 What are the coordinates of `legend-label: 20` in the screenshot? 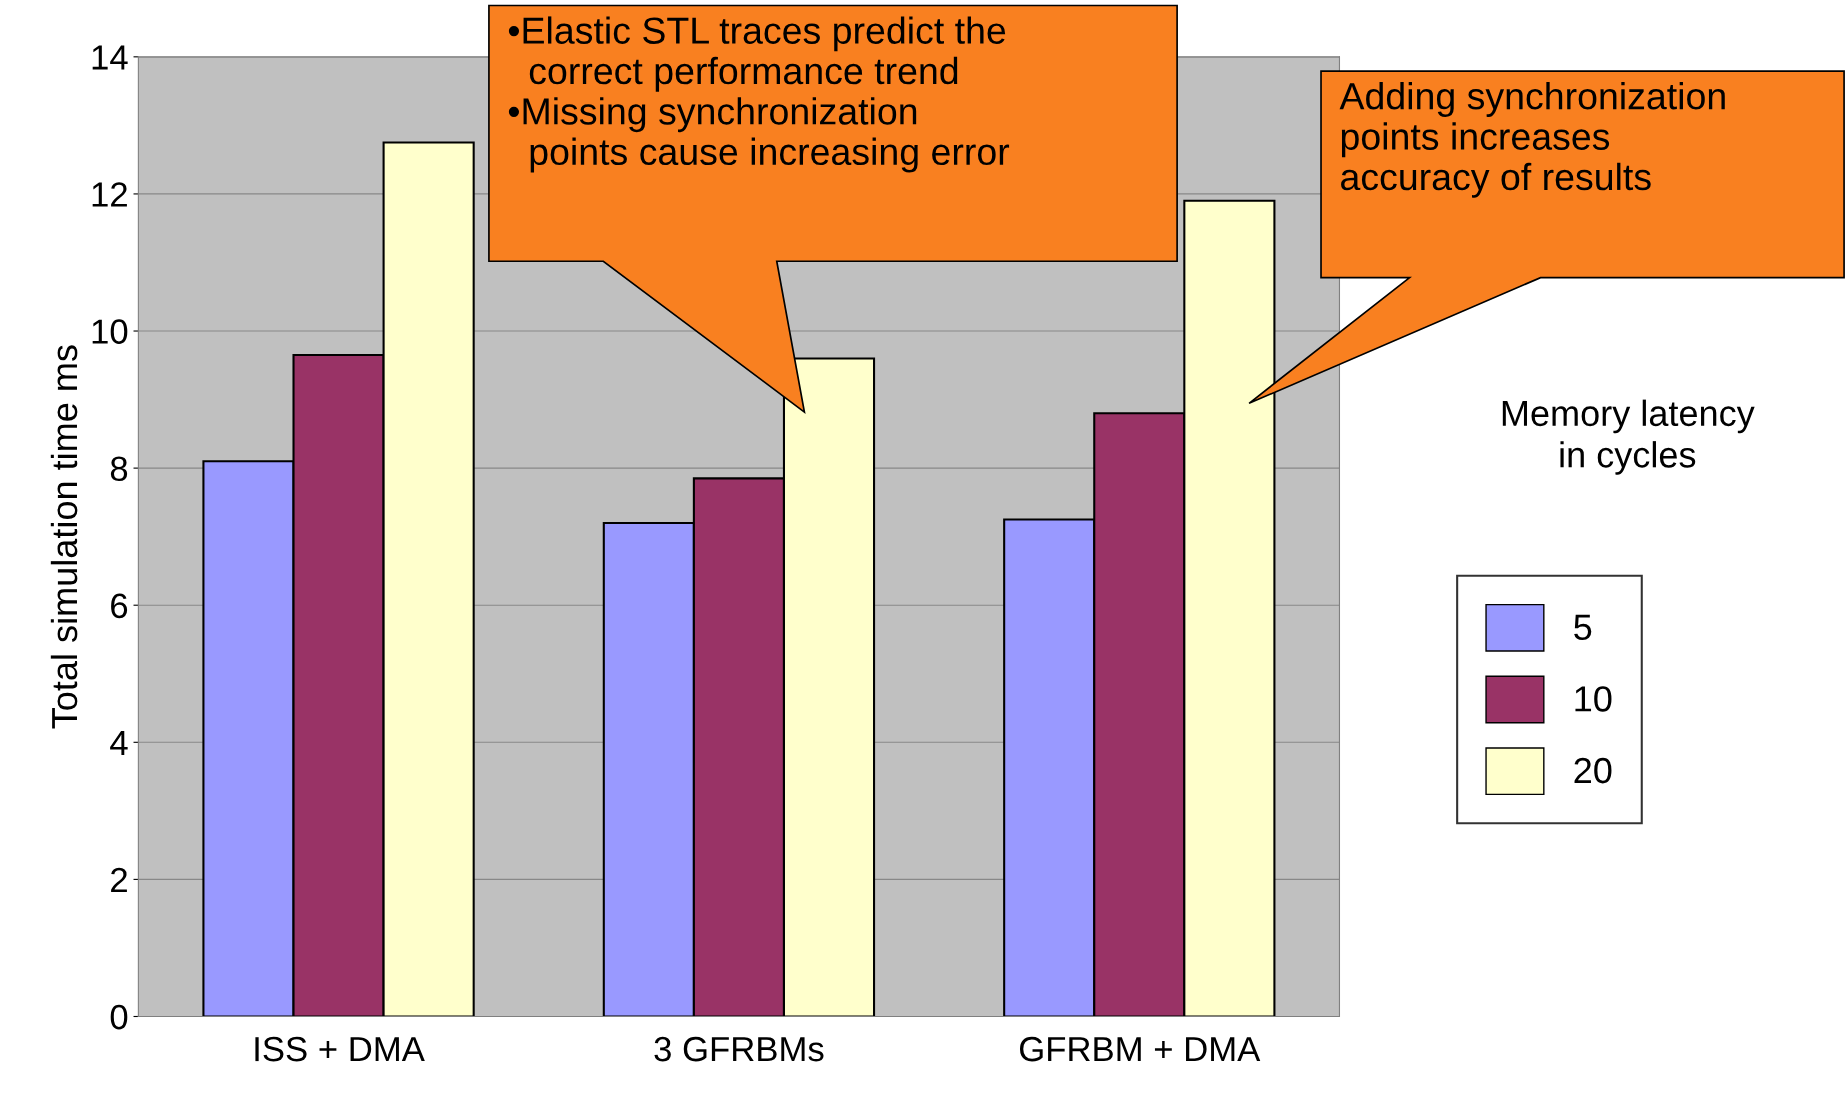 It's located at (1593, 770).